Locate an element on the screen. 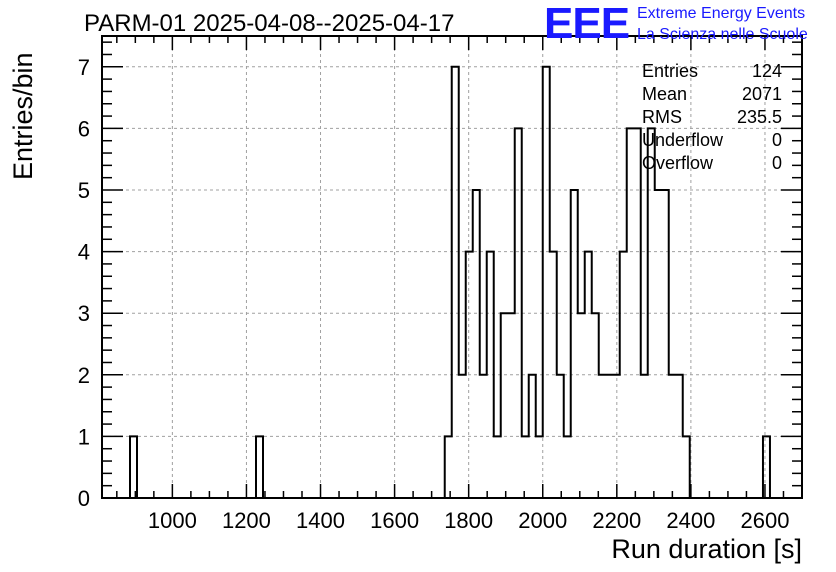  stats-row: Entries 124 is located at coordinates (712, 71).